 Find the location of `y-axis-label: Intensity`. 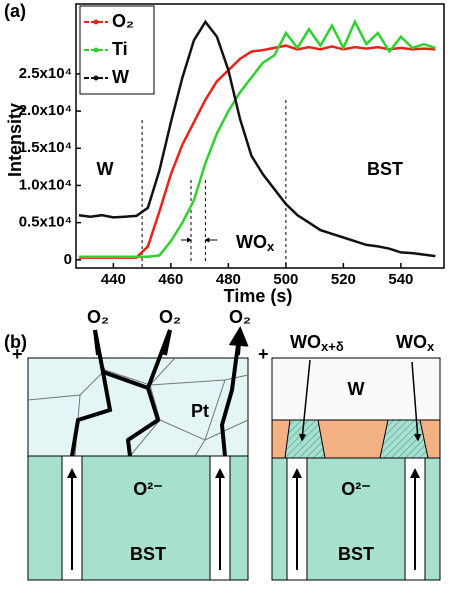

y-axis-label: Intensity is located at coordinates (15, 140).